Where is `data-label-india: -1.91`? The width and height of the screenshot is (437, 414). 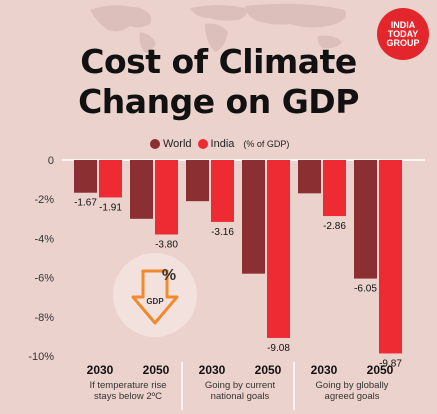 data-label-india: -1.91 is located at coordinates (110, 207).